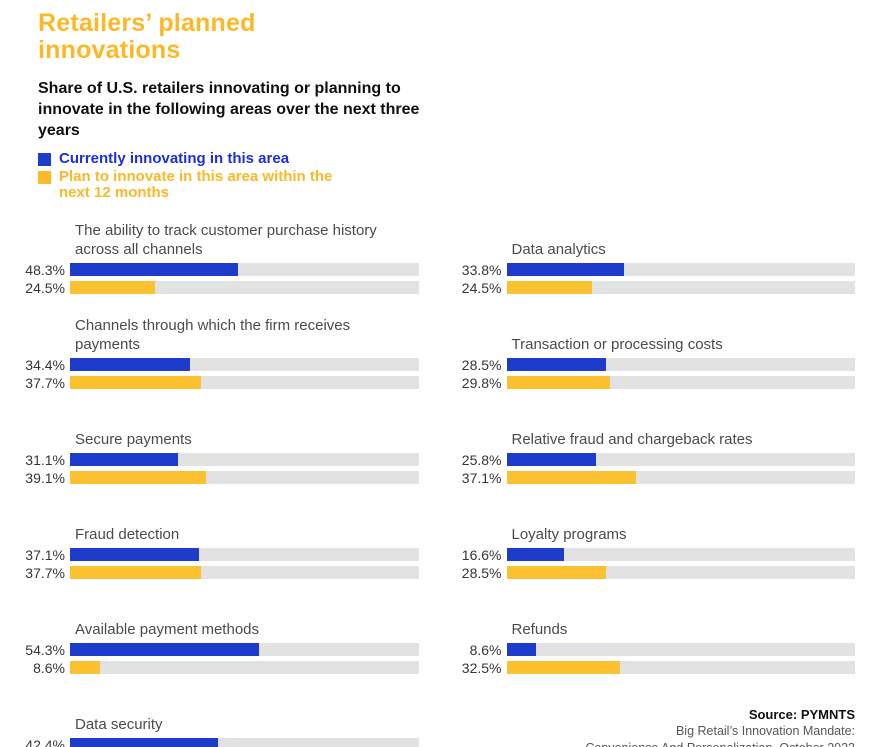 Image resolution: width=874 pixels, height=747 pixels. I want to click on bar-row-planned: 29.8%, so click(656, 382).